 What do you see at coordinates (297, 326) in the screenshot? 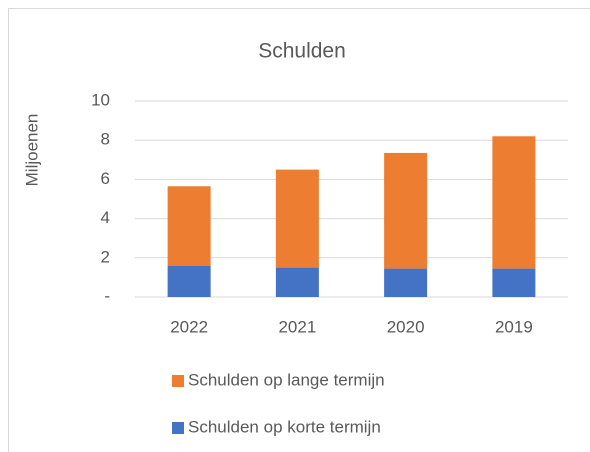
I see `x-tick-label: 2021` at bounding box center [297, 326].